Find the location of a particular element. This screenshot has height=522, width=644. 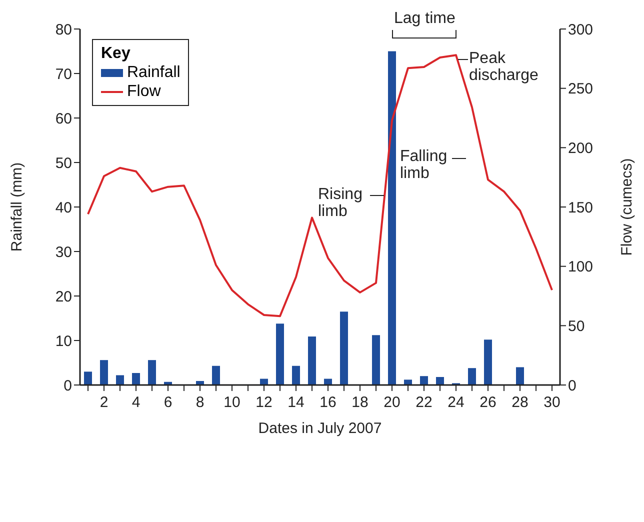

annotation: Peak discharge is located at coordinates (503, 67).